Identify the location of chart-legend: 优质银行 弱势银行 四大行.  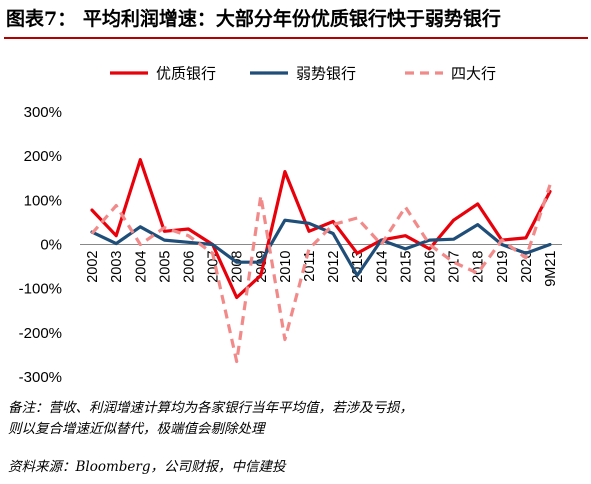
(303, 74).